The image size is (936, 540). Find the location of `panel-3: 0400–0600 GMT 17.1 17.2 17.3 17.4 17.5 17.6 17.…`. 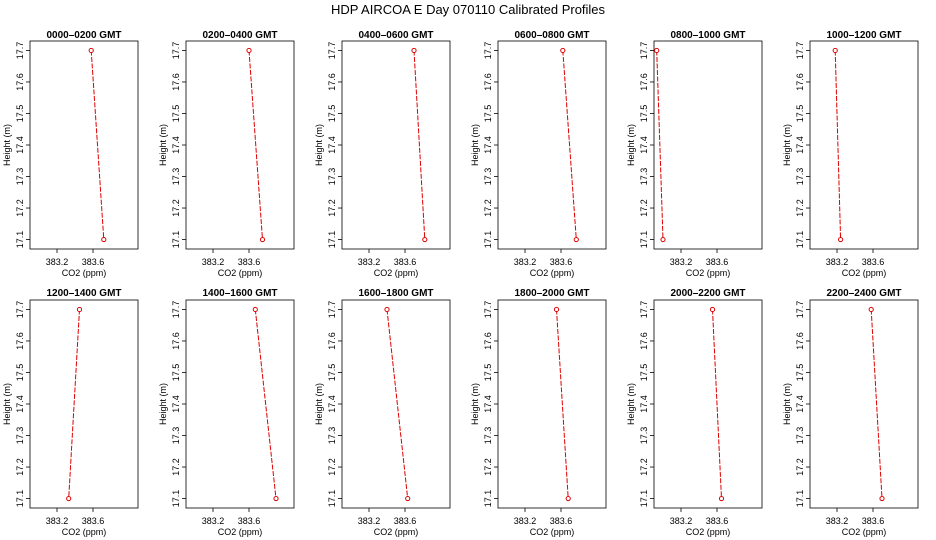

panel-3: 0400–0600 GMT 17.1 17.2 17.3 17.4 17.5 17.6 17.… is located at coordinates (382, 154).